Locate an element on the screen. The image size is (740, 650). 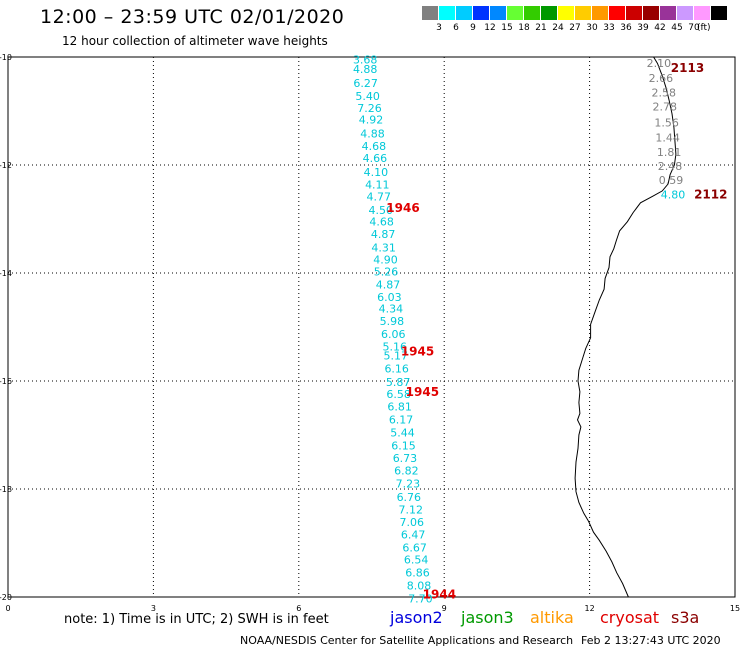
scale-tick-label: 21 is located at coordinates (541, 28).